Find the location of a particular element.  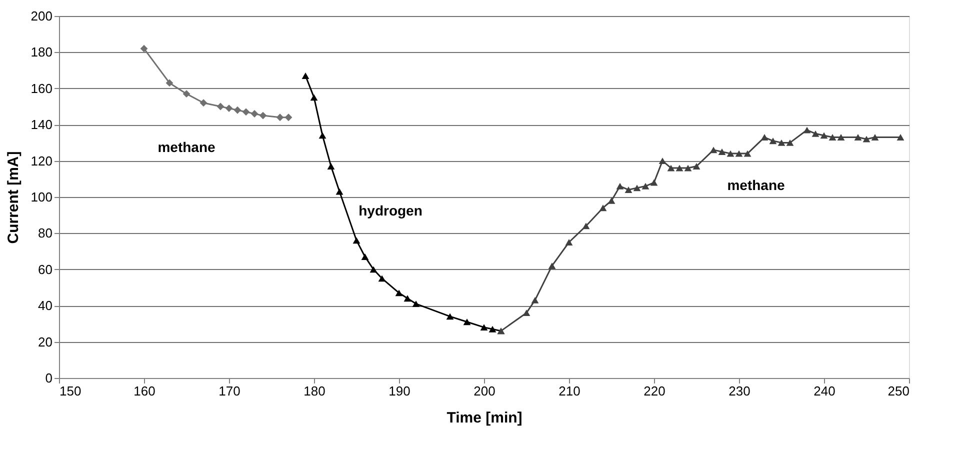

y-tick-label: 120 is located at coordinates (41, 160).